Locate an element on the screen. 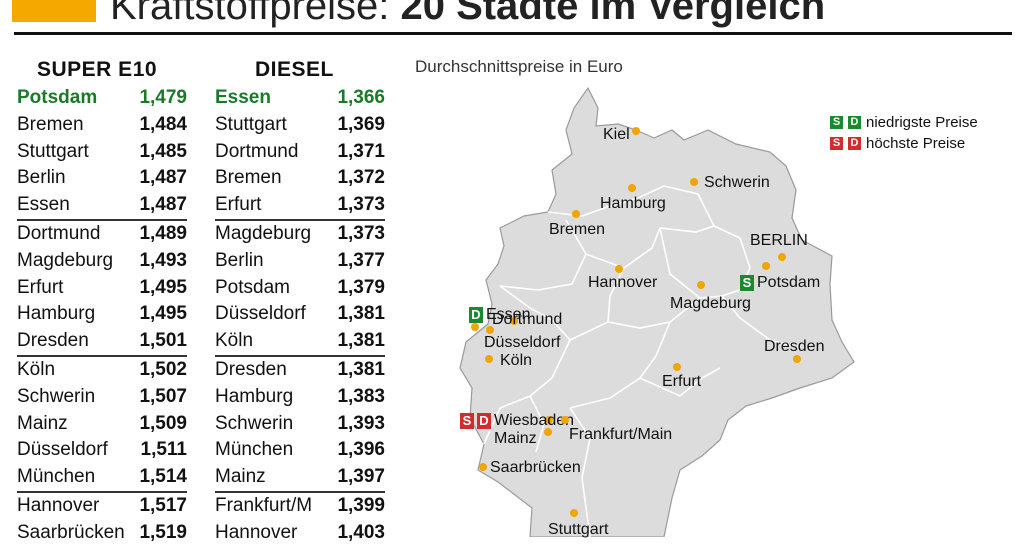 Image resolution: width=1024 pixels, height=547 pixels. price-row: Mainz 1,509 is located at coordinates (102, 424).